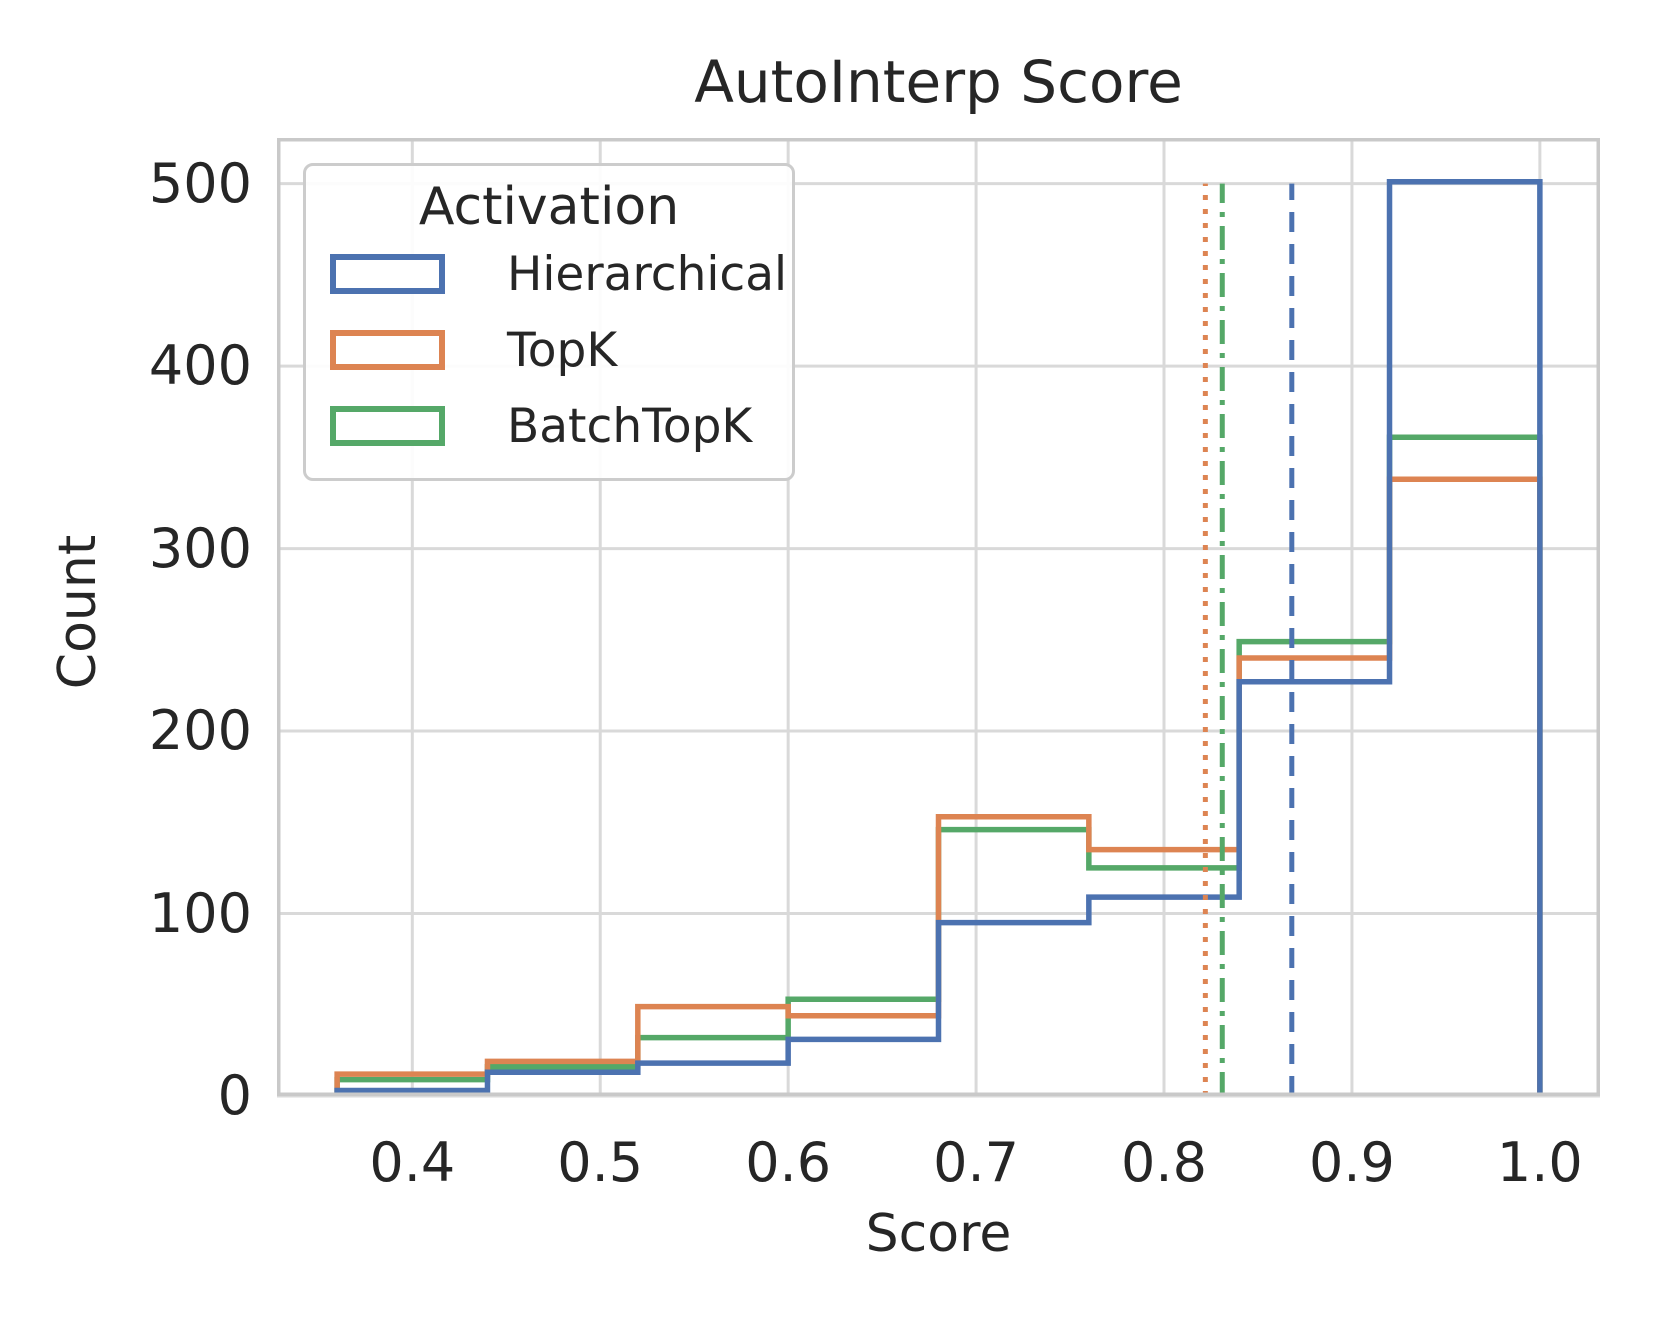 Image resolution: width=1661 pixels, height=1329 pixels. I want to click on x-tick-label: 0.6, so click(788, 1162).